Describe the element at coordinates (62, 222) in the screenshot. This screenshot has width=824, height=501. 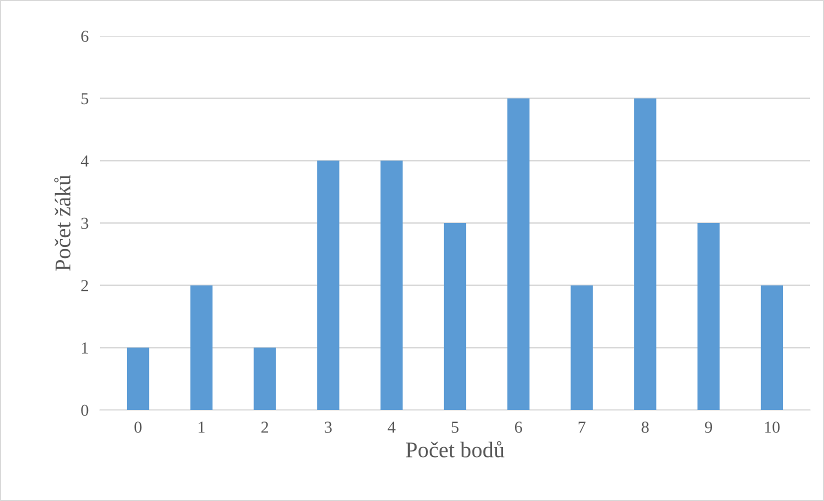
I see `y-axis-title: Počet žáků` at that location.